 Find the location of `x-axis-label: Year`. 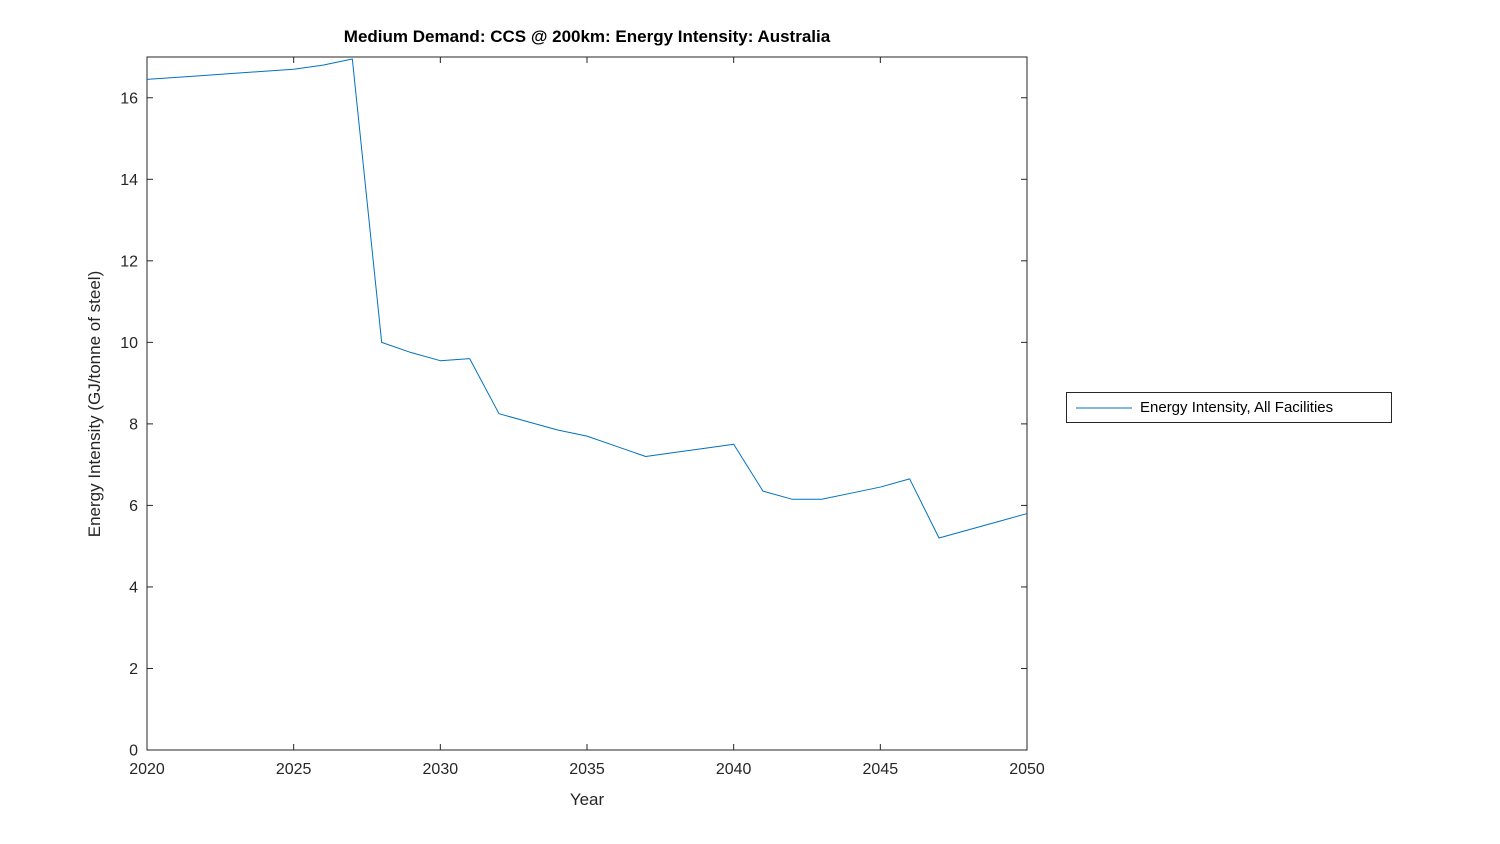

x-axis-label: Year is located at coordinates (587, 799).